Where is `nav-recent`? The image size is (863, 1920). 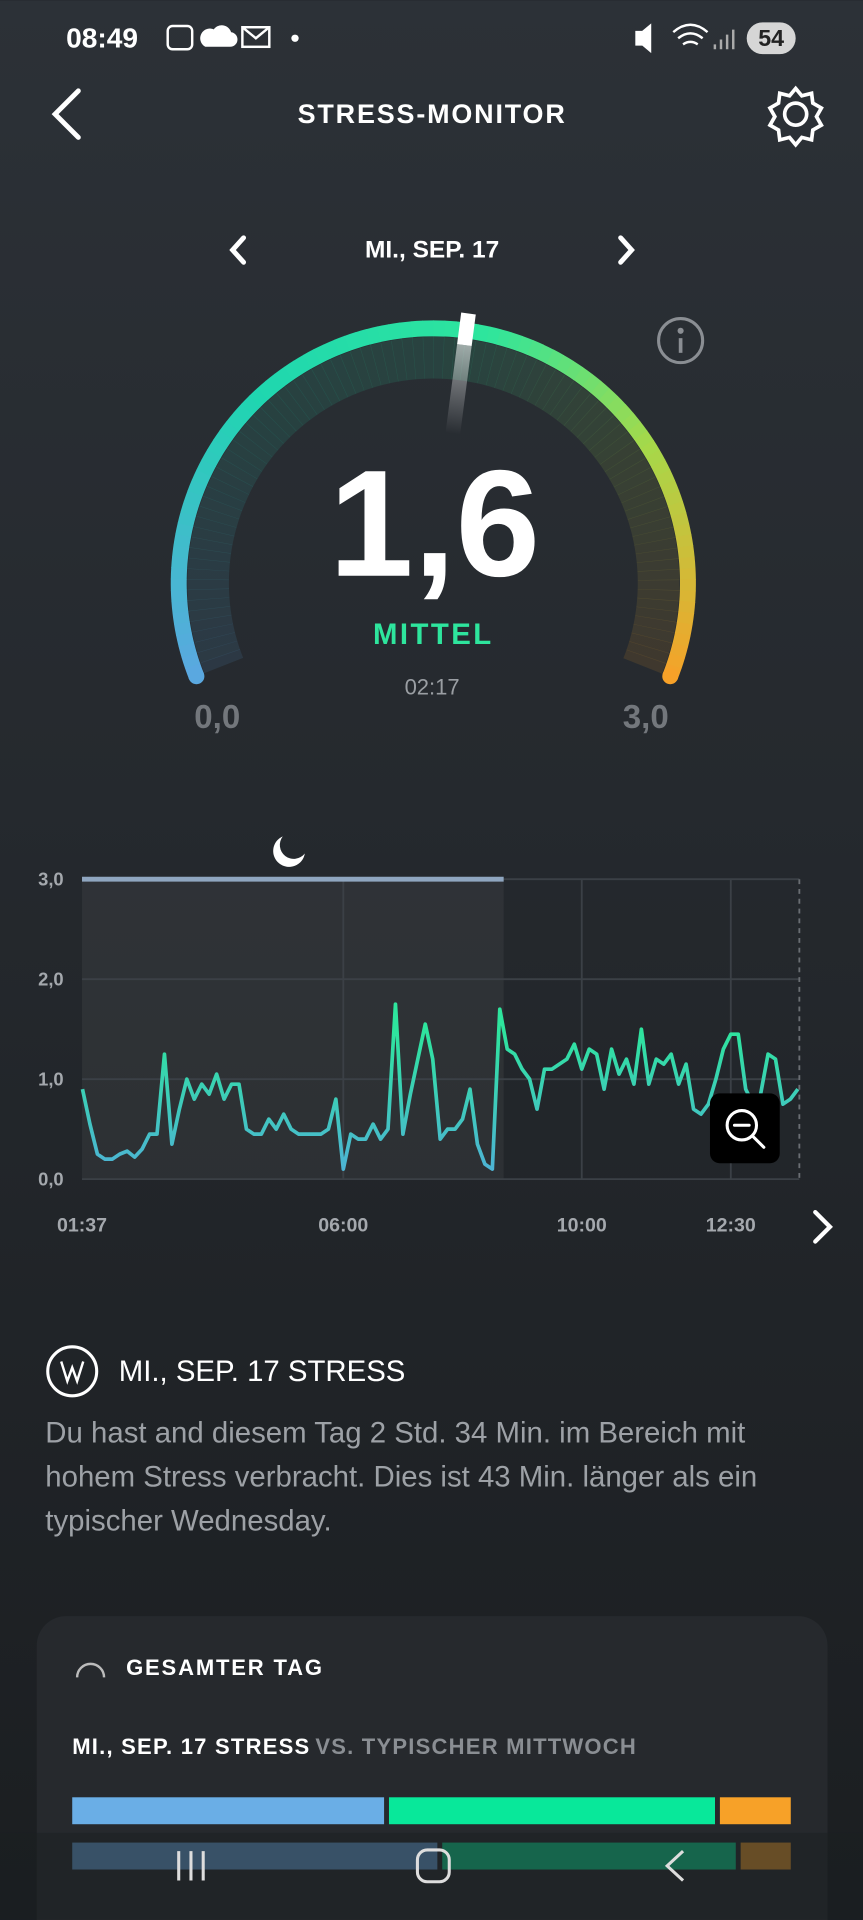
nav-recent is located at coordinates (191, 1866).